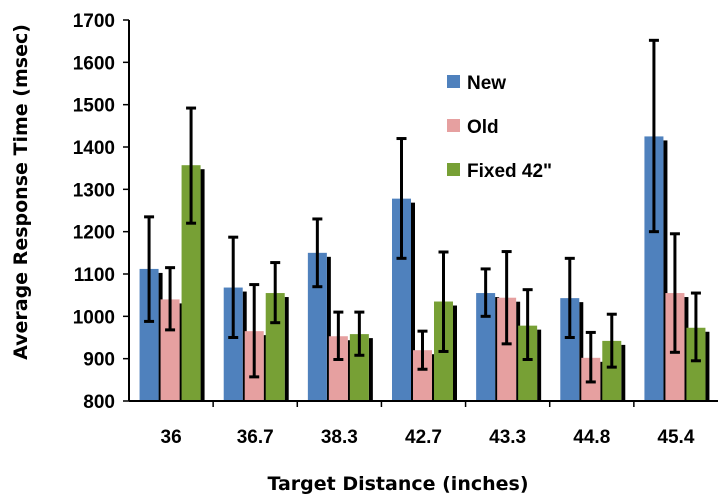 The image size is (721, 497). What do you see at coordinates (612, 370) in the screenshot?
I see `bar-fixed-42--44-8` at bounding box center [612, 370].